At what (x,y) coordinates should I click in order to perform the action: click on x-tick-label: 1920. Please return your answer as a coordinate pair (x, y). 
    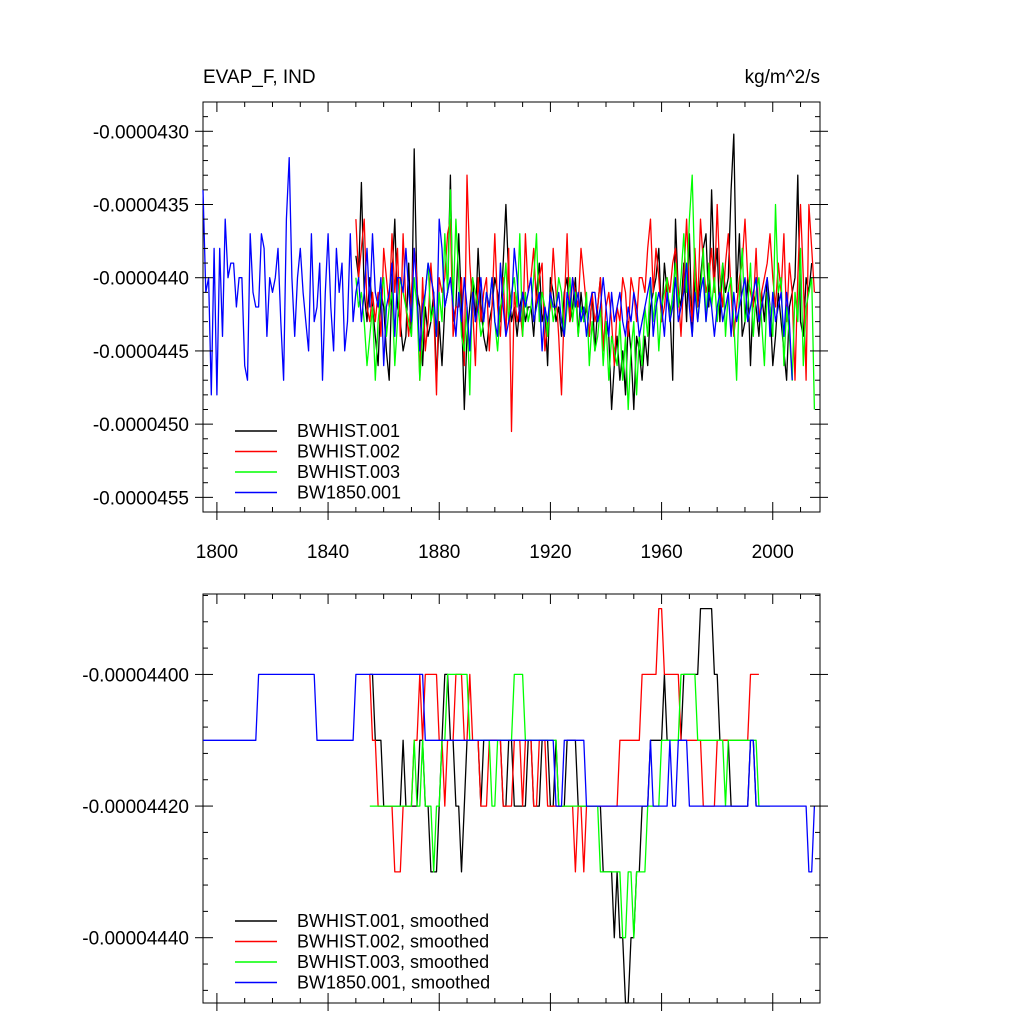
    Looking at the image, I should click on (550, 552).